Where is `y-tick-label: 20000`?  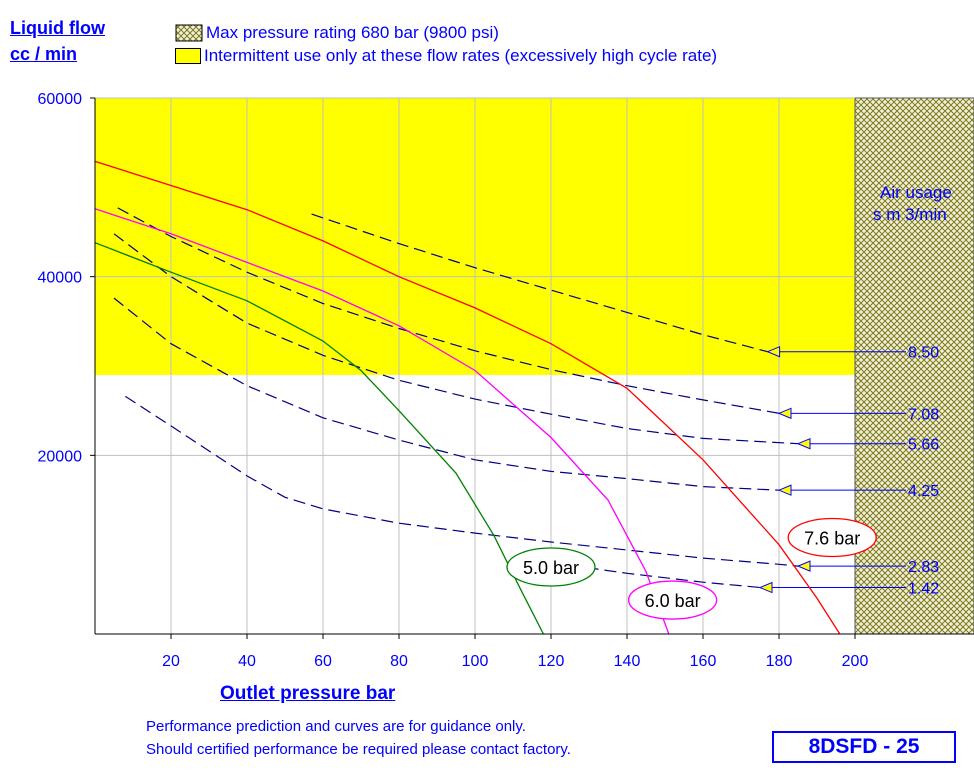
y-tick-label: 20000 is located at coordinates (60, 456).